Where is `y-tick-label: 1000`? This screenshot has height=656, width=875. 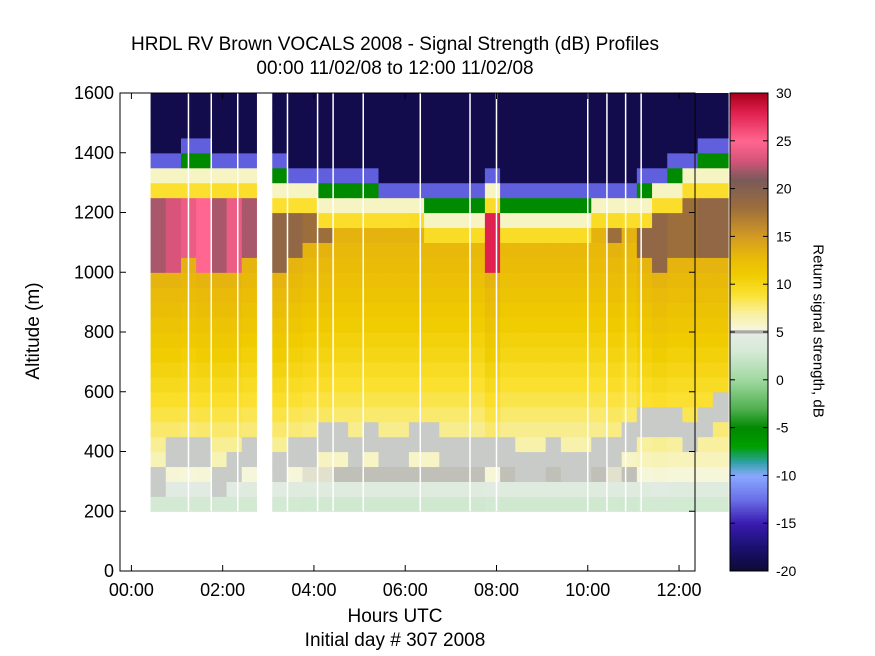
y-tick-label: 1000 is located at coordinates (94, 272).